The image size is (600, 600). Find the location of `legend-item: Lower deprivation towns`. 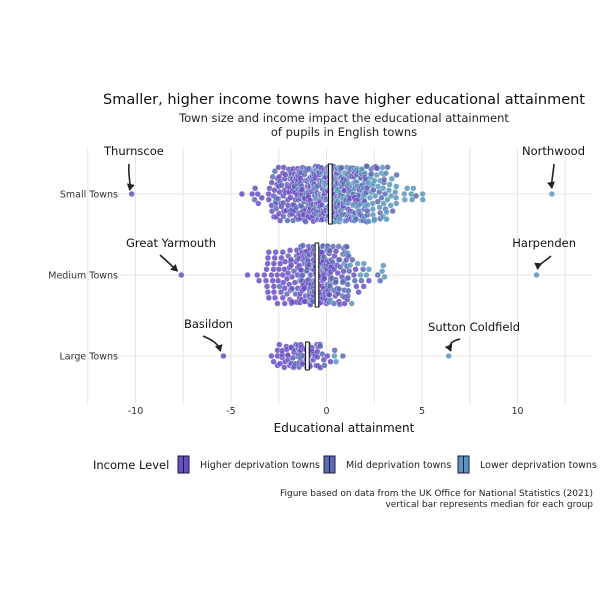

legend-item: Lower deprivation towns is located at coordinates (527, 464).